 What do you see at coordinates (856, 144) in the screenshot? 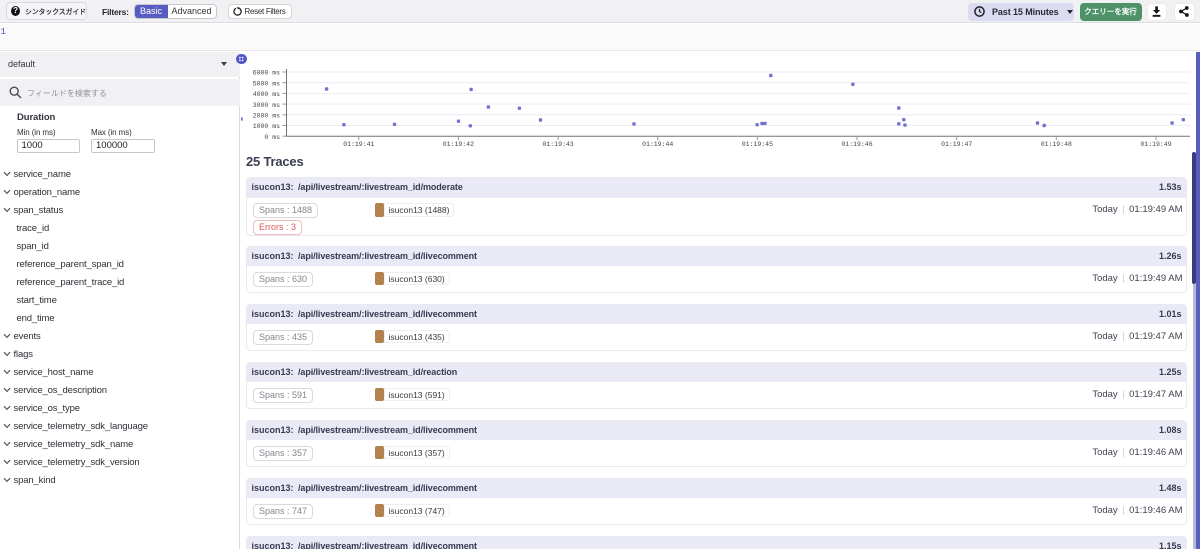
I see `svg-text: 01:19:46` at bounding box center [856, 144].